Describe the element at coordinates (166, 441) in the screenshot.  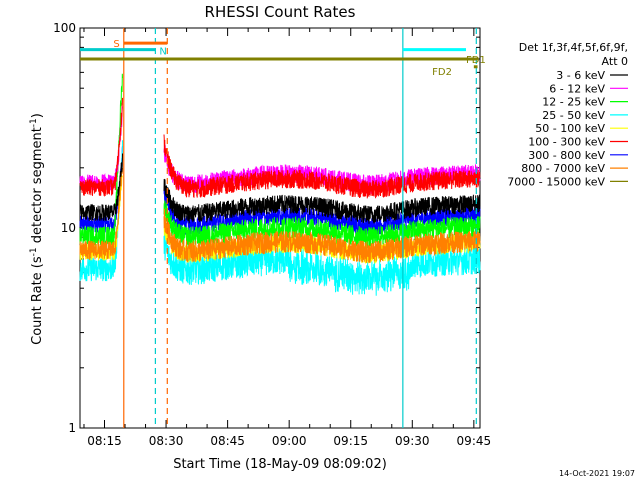
I see `x-tick-label: 08:30` at that location.